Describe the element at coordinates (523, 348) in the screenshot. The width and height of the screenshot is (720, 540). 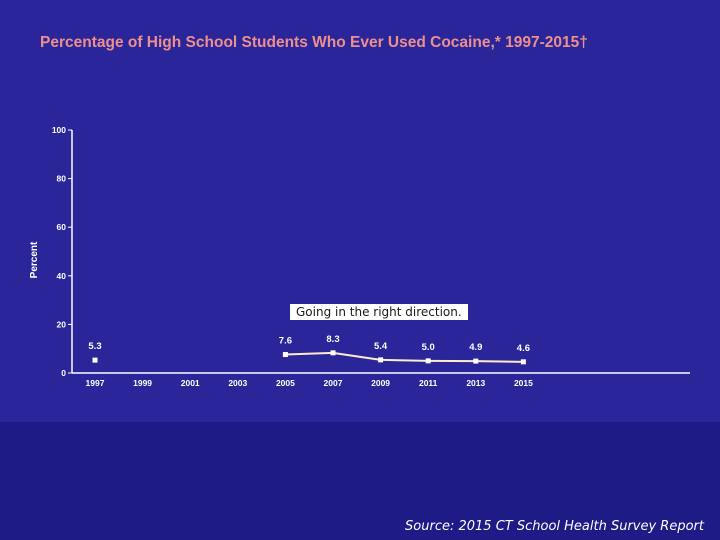
I see `data-label: 4.6` at that location.